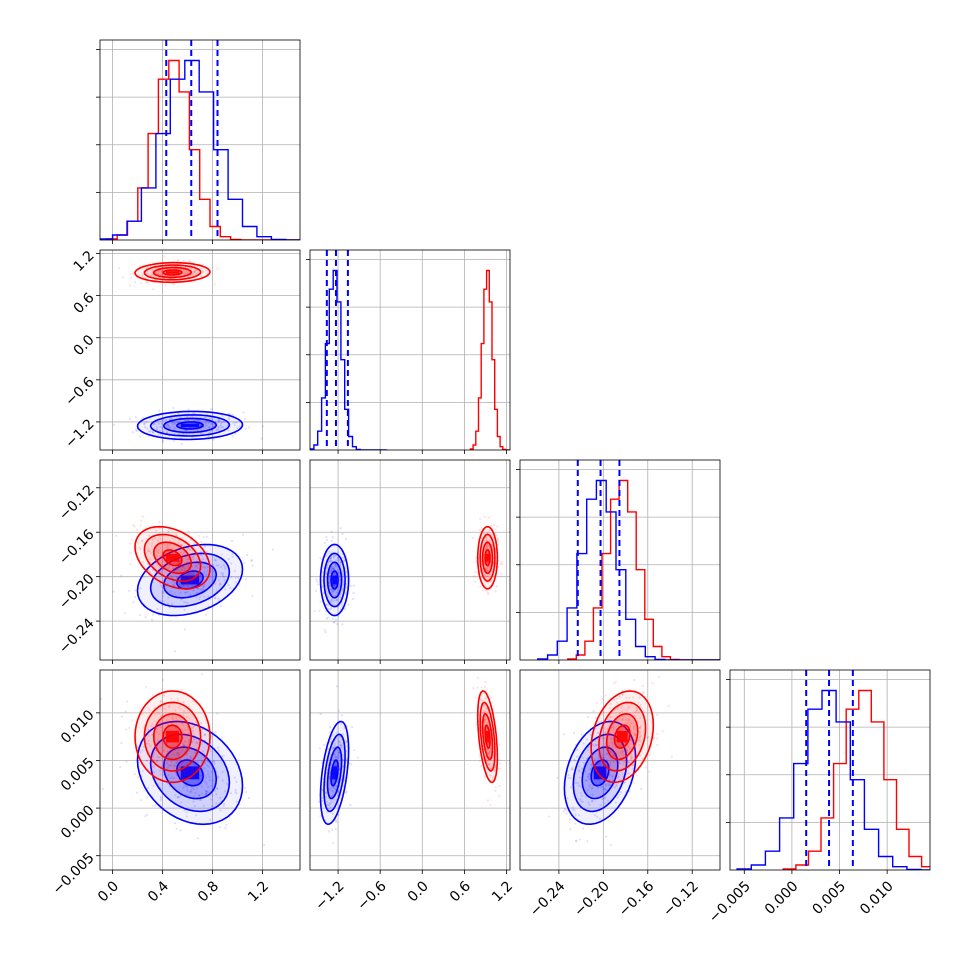 This screenshot has width=970, height=970. I want to click on x-tick-label: 1.2, so click(502, 891).